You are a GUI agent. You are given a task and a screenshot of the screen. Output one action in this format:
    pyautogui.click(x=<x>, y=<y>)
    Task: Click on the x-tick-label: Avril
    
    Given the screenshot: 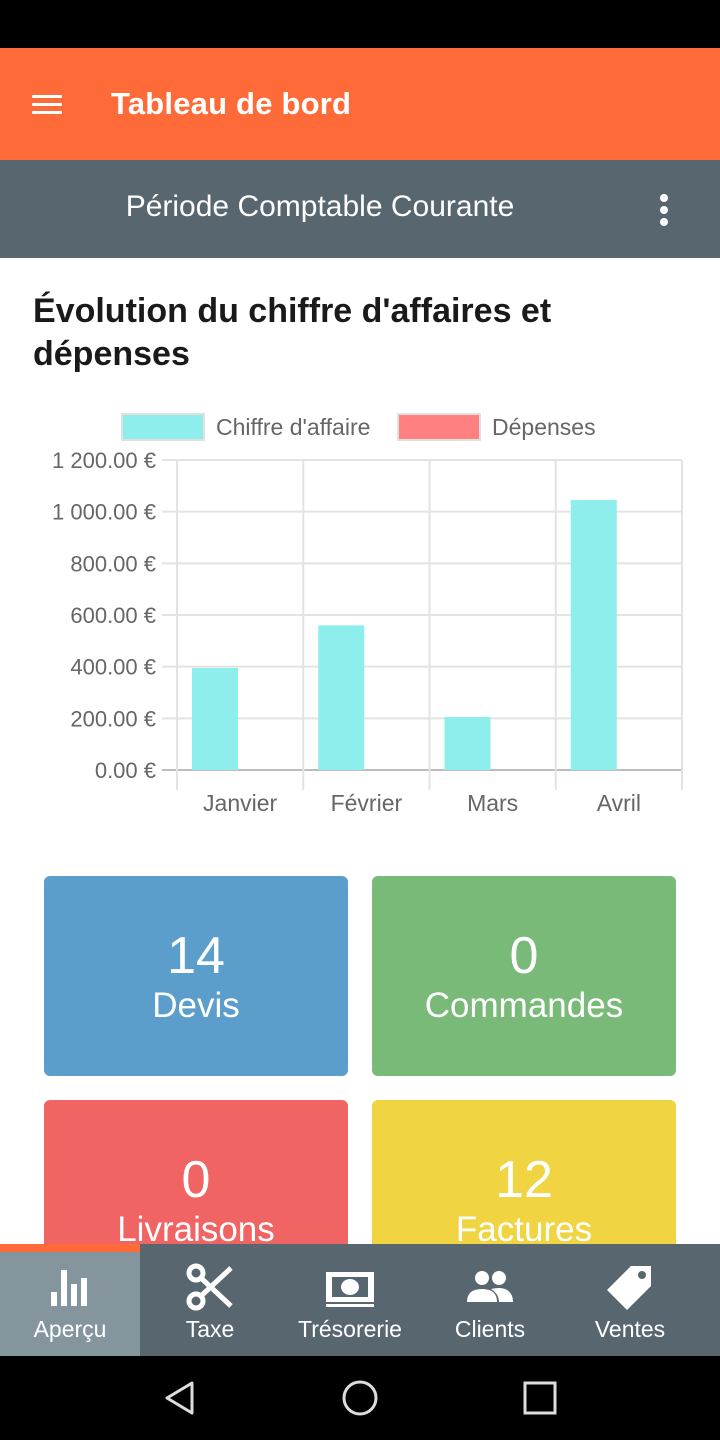 What is the action you would take?
    pyautogui.click(x=619, y=803)
    